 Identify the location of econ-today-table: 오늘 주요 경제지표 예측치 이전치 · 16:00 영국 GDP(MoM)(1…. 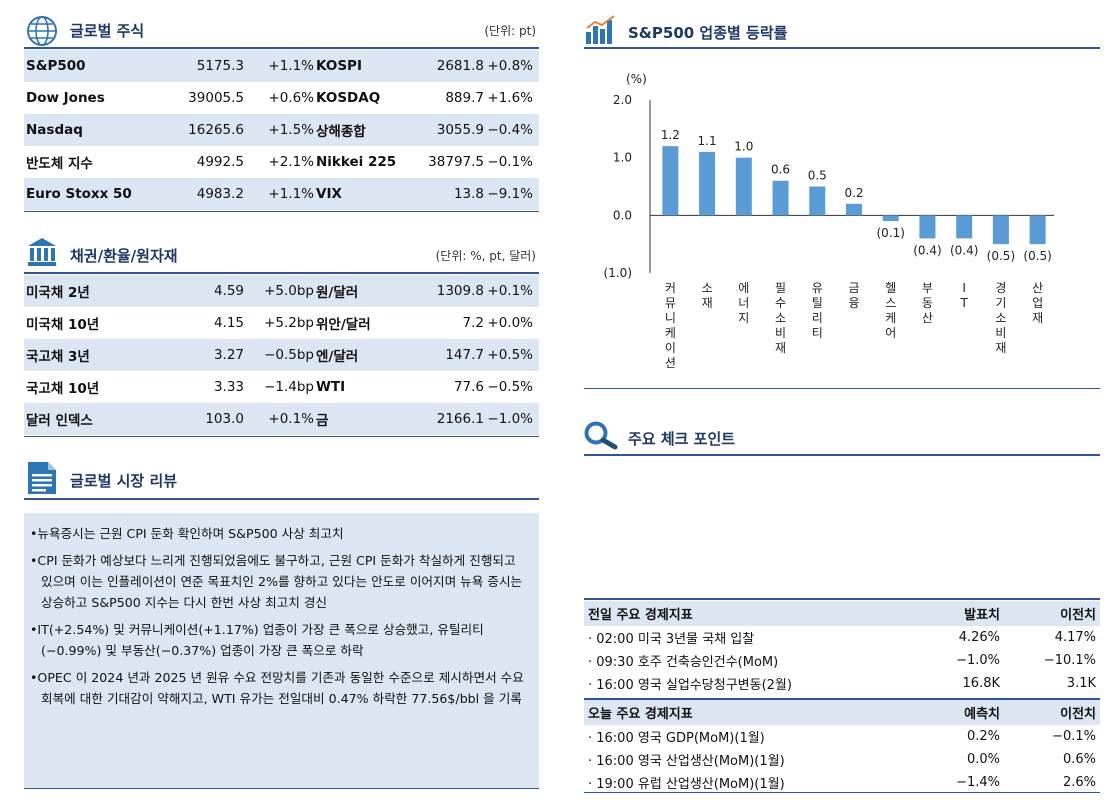
(842, 747).